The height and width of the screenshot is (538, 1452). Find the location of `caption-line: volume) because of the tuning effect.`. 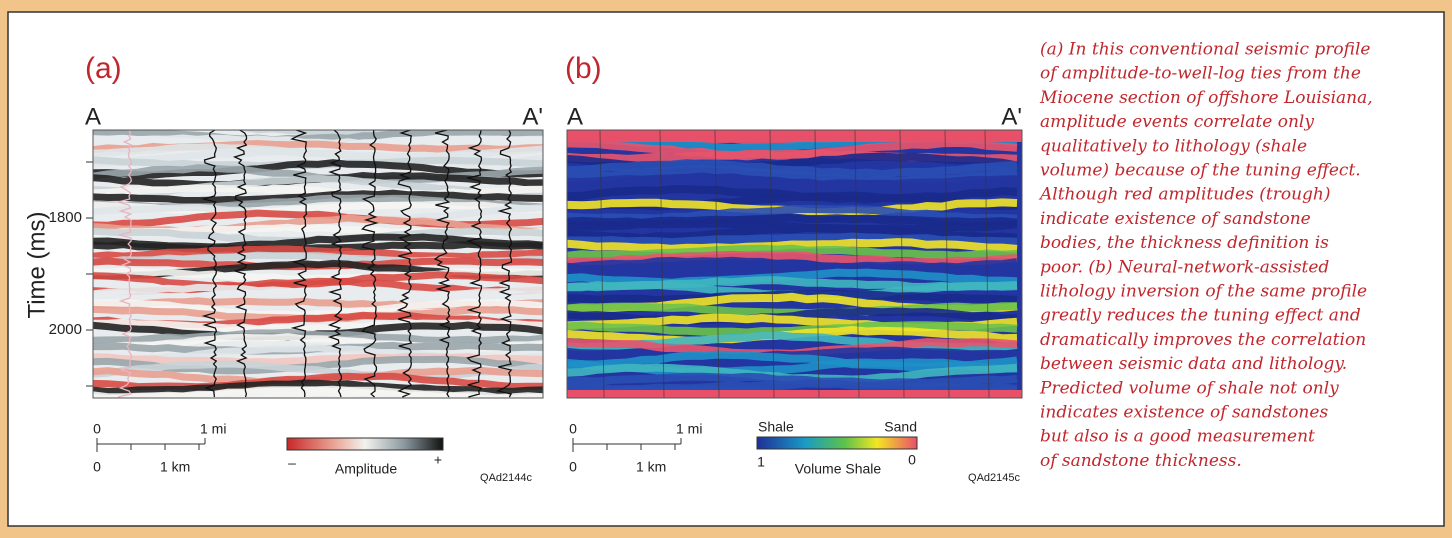

caption-line: volume) because of the tuning effect. is located at coordinates (1200, 171).